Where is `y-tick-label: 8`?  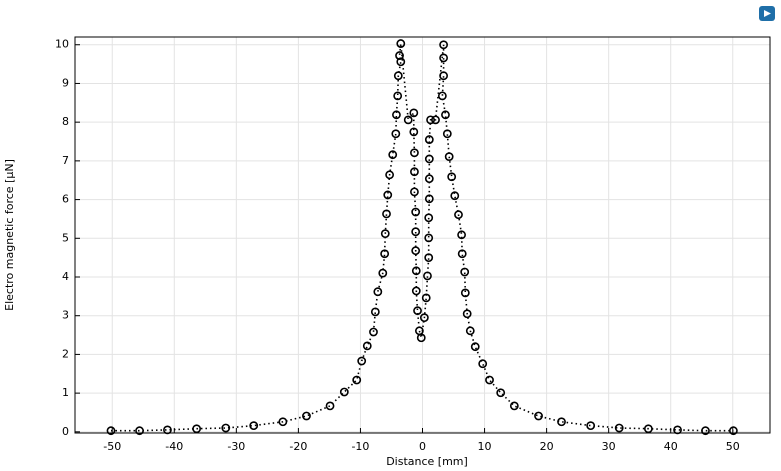
y-tick-label: 8 is located at coordinates (65, 121).